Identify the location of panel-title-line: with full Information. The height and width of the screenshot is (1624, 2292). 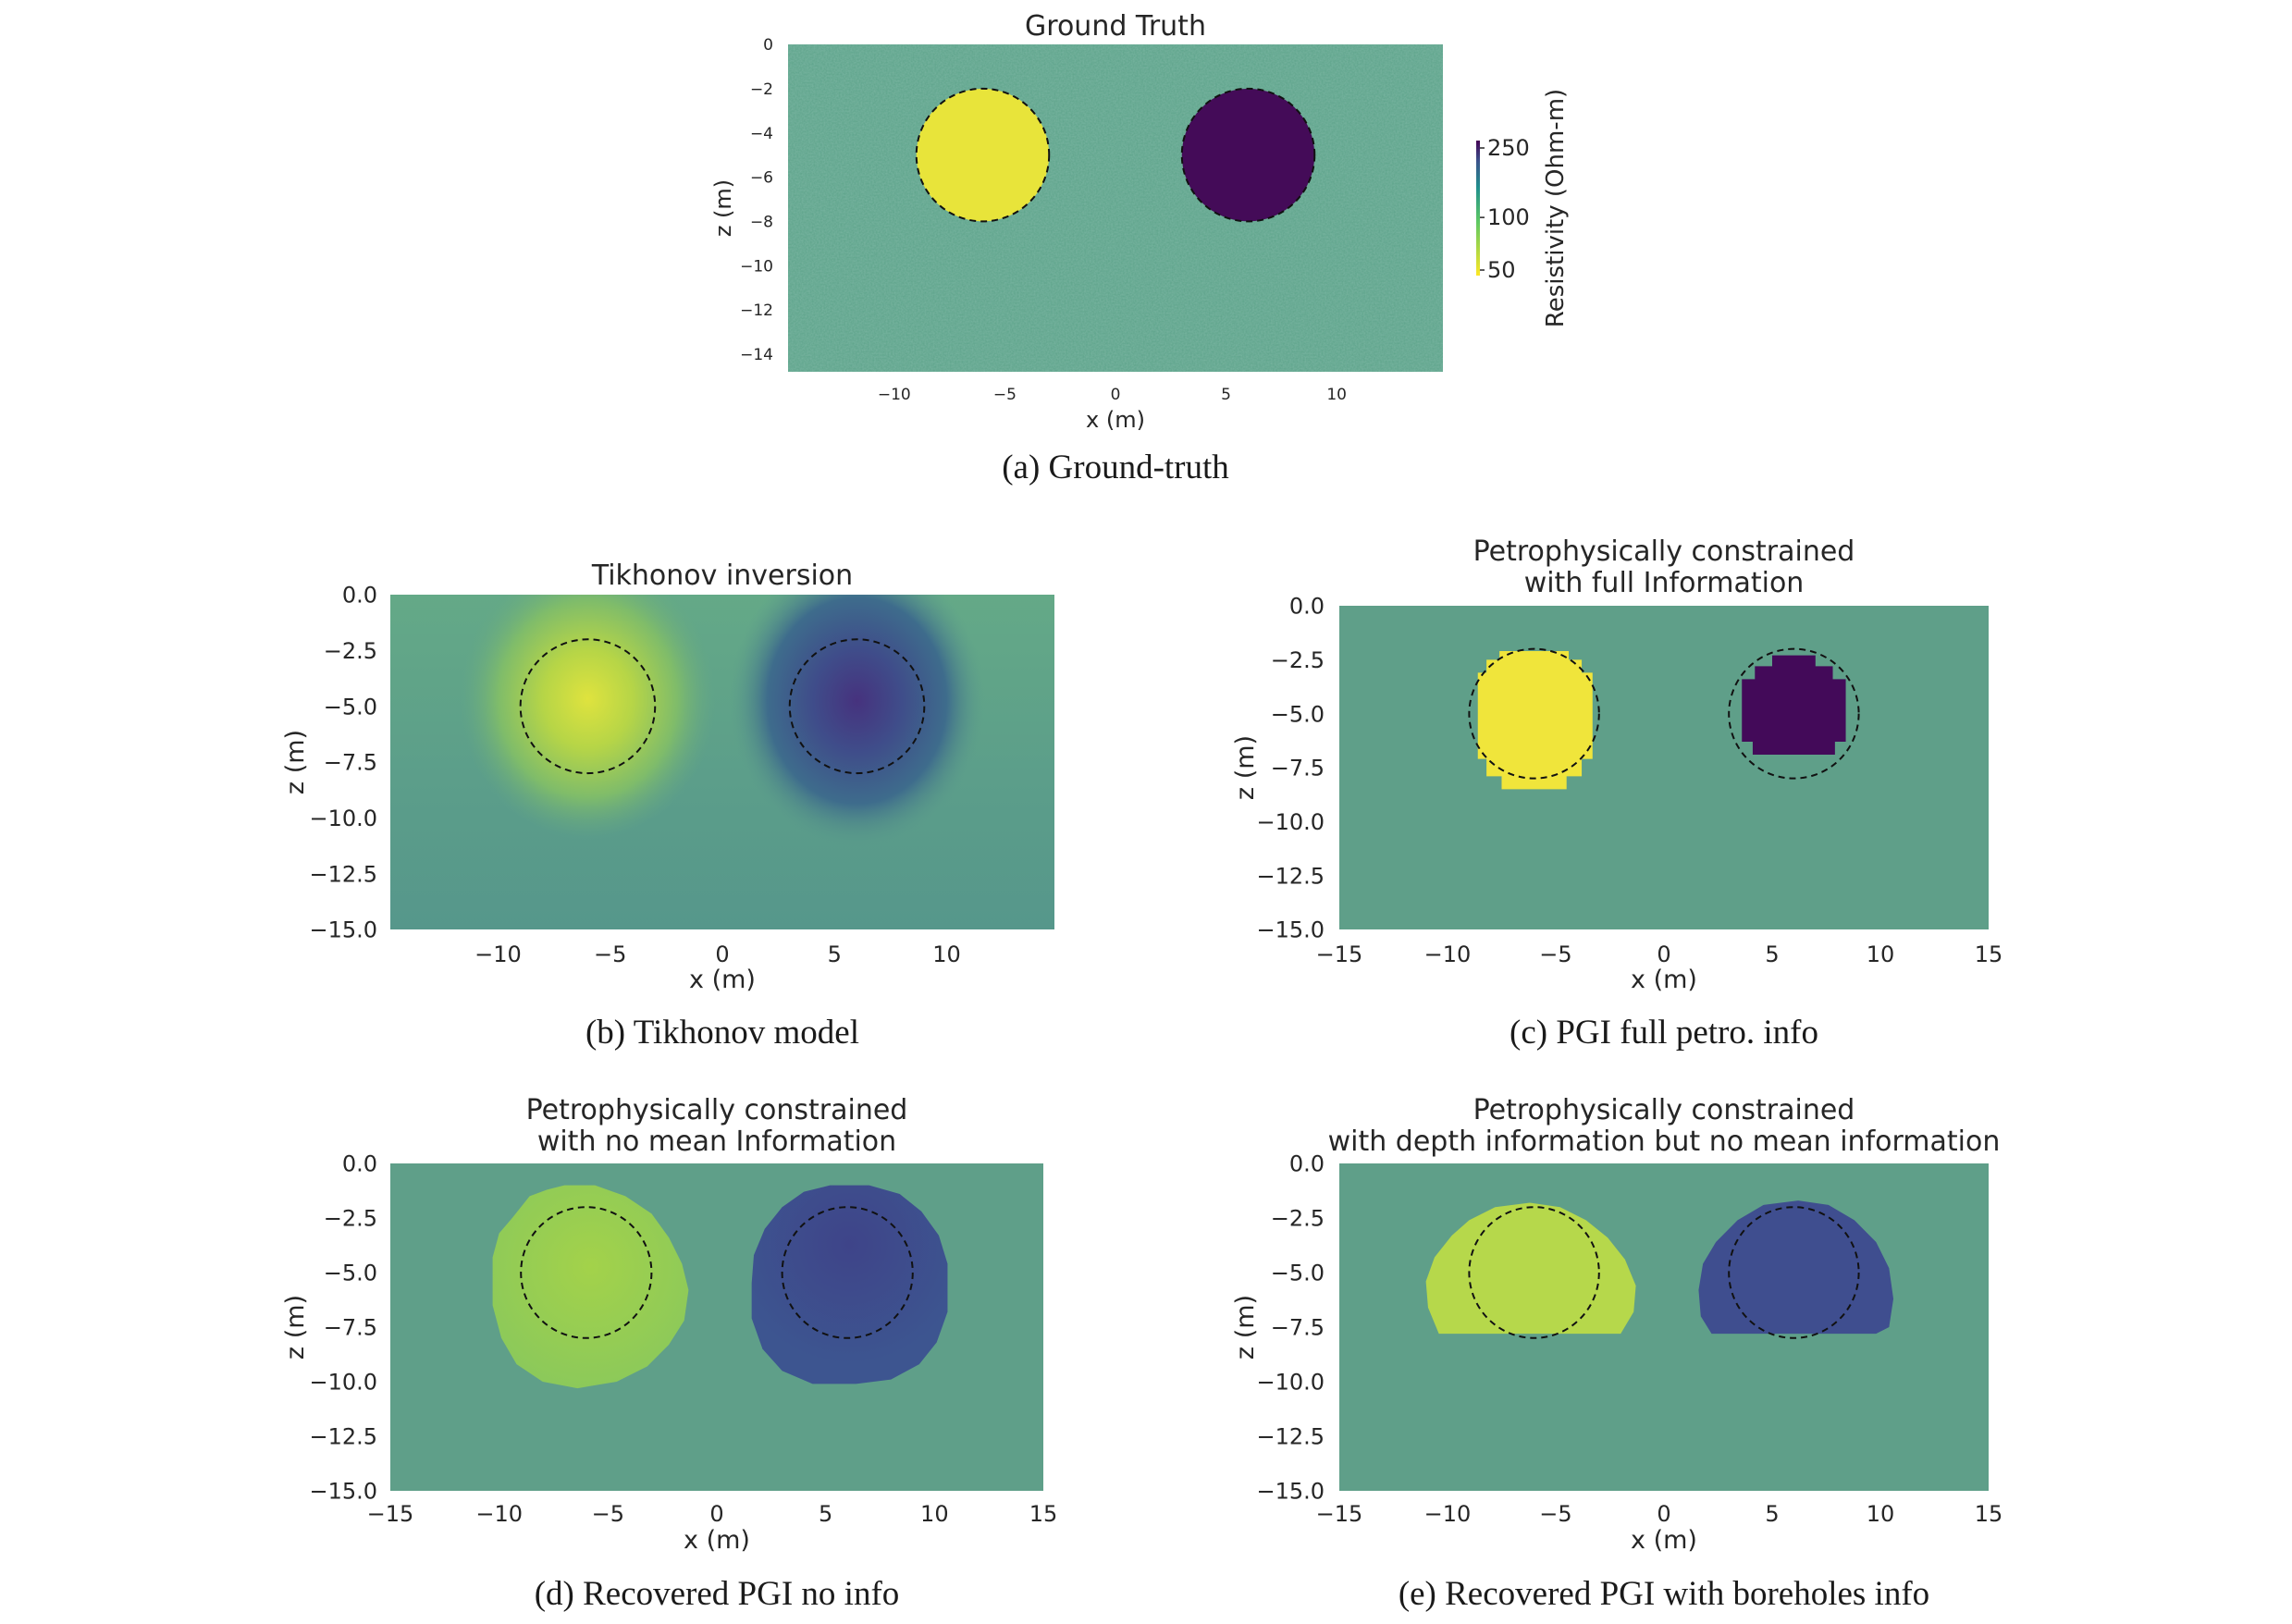
(1664, 583).